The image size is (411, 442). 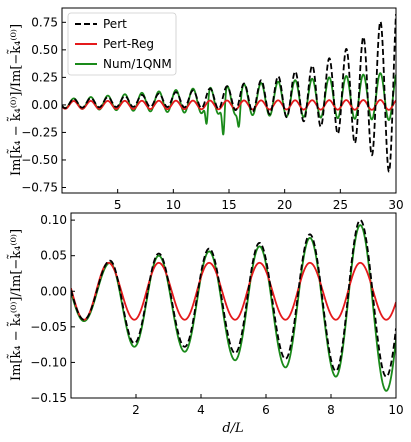 I want to click on y-tick-label: −0.10, so click(x=48, y=362).